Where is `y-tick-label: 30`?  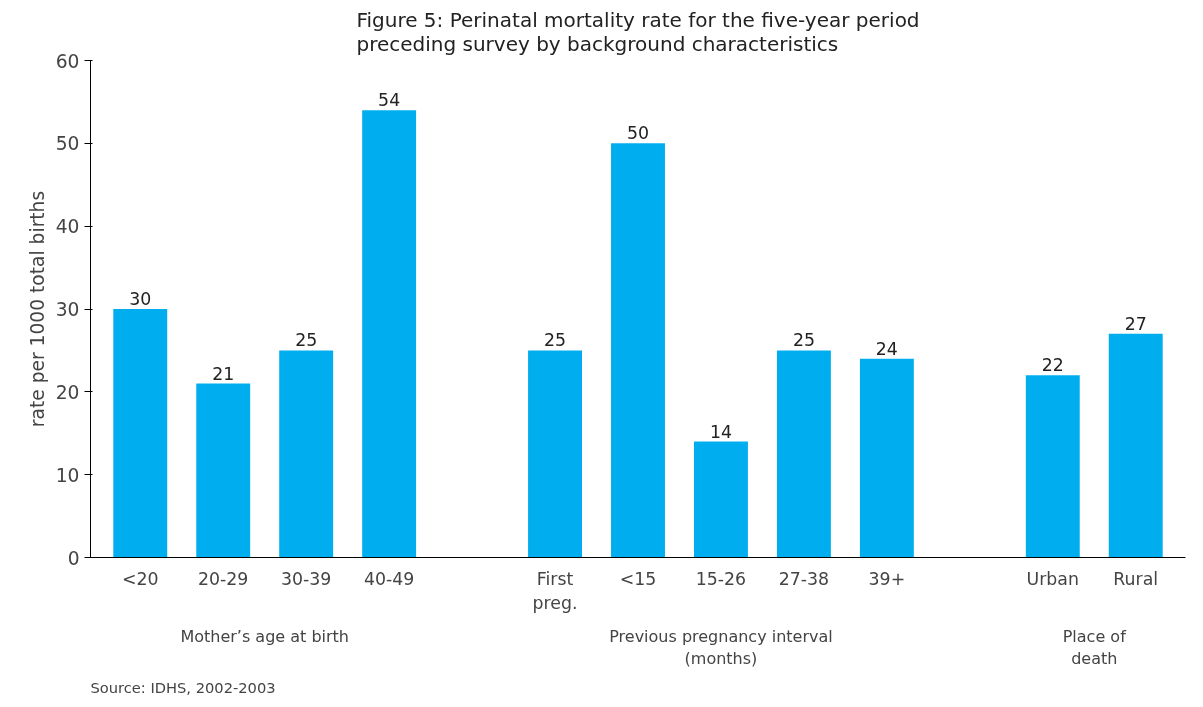
y-tick-label: 30 is located at coordinates (67, 309).